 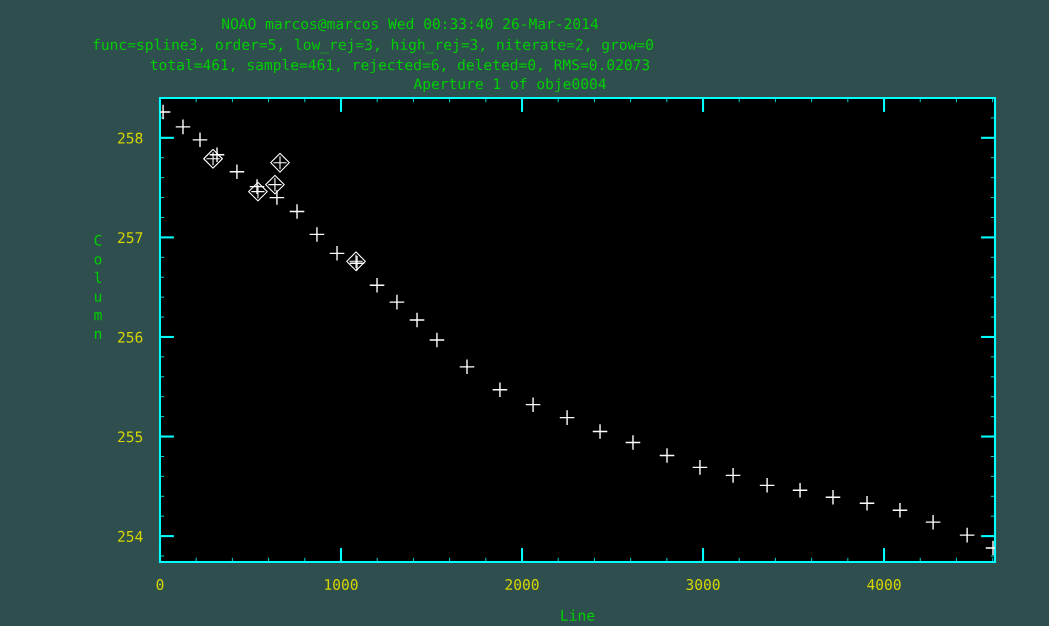 I want to click on x-tick-label: 1000, so click(x=341, y=585).